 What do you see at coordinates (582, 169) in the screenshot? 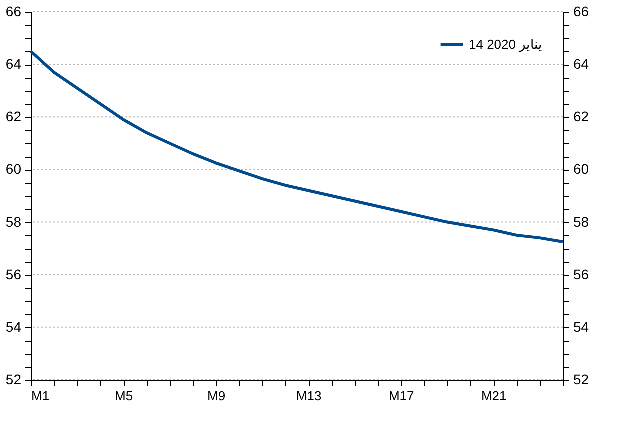
I see `y2-tick-label: 60` at bounding box center [582, 169].